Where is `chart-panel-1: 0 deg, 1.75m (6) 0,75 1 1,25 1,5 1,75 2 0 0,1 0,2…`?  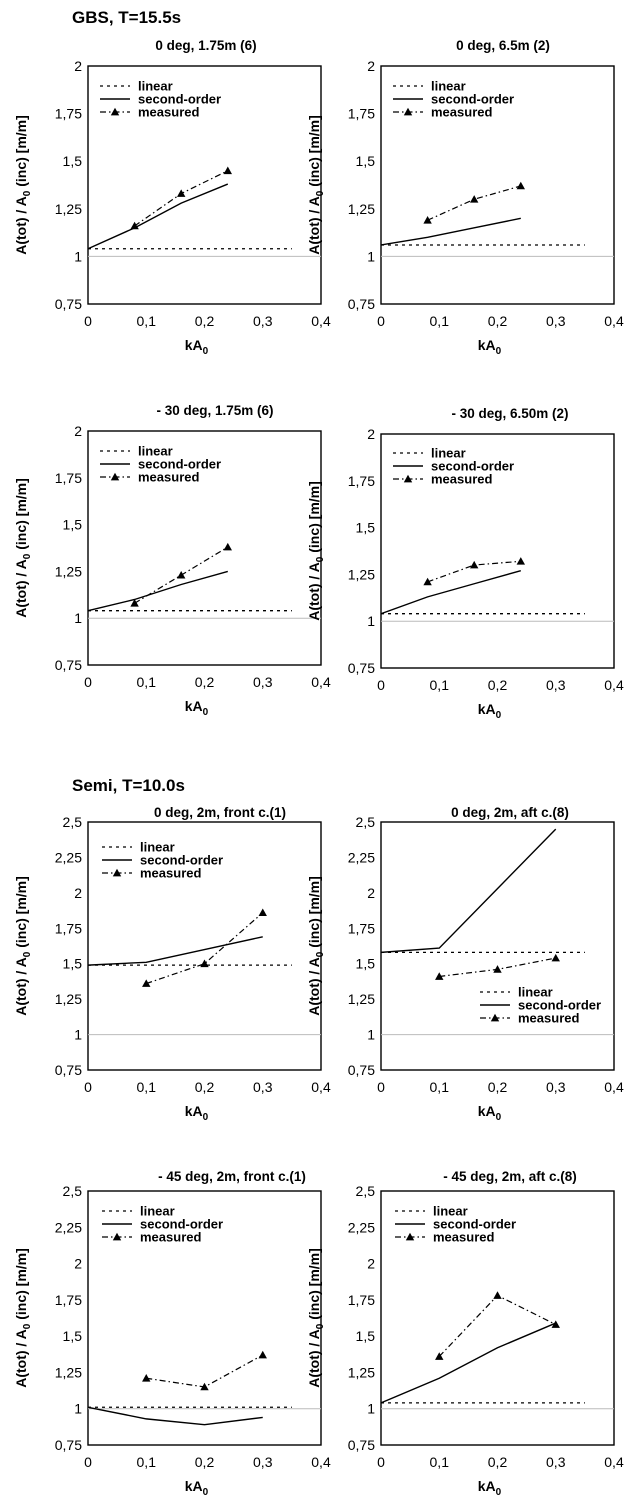
chart-panel-1: 0 deg, 1.75m (6) 0,75 1 1,25 1,5 1,75 2 0 0,1 0,2… is located at coordinates (172, 197).